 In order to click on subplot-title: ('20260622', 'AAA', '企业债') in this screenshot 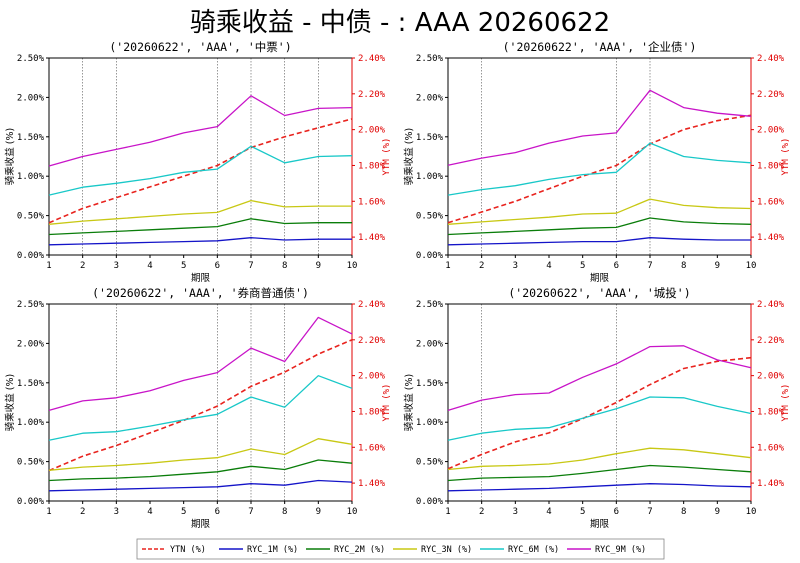, I will do `click(600, 47)`.